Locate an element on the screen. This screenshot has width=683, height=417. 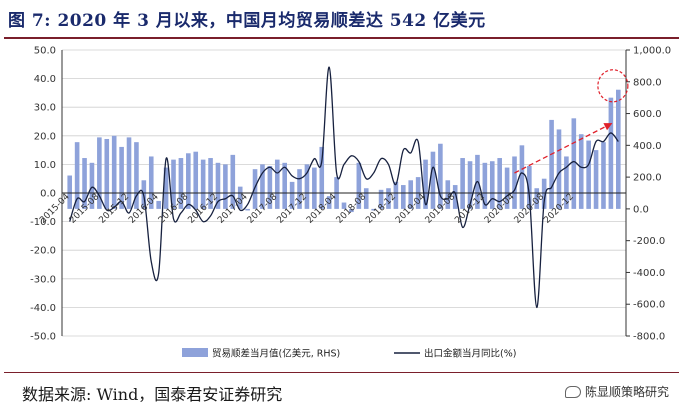
annotations is located at coordinates (571, 121).